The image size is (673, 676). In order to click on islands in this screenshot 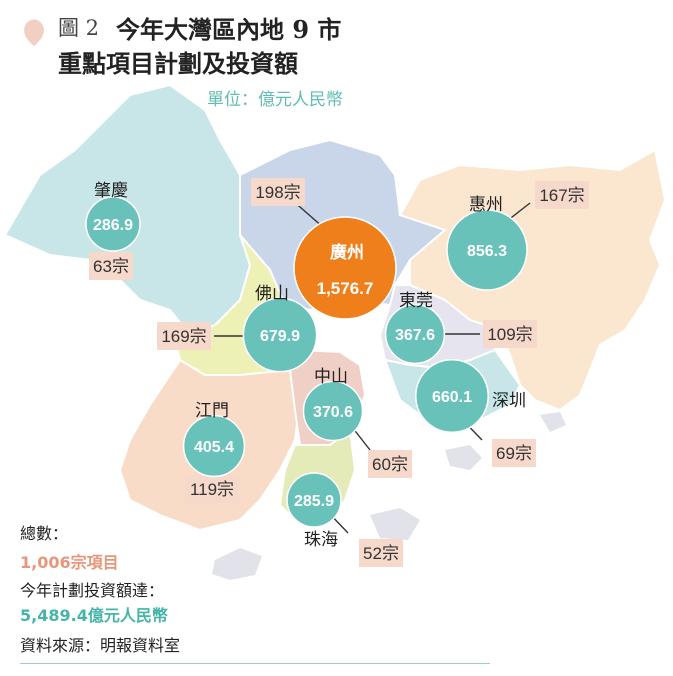, I will do `click(237, 564)`.